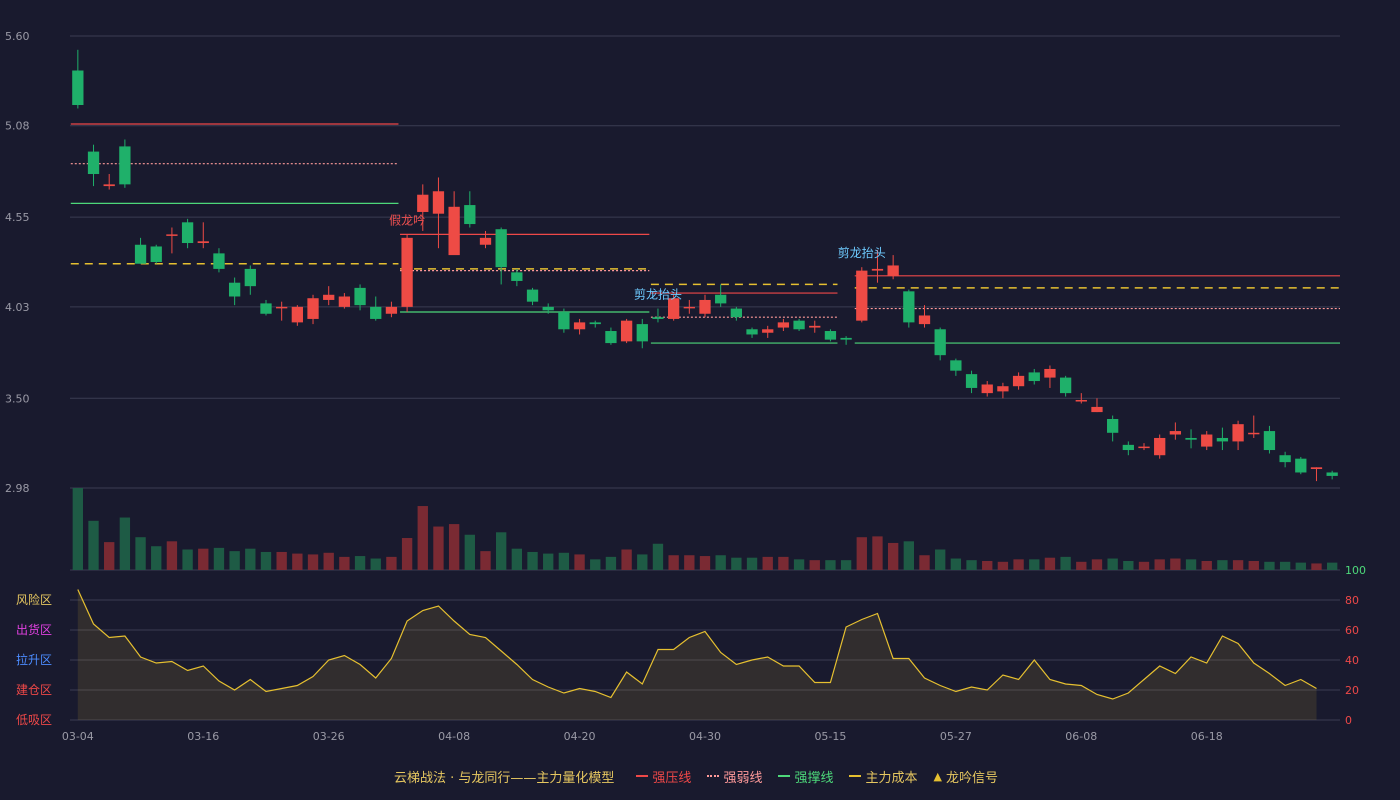 The height and width of the screenshot is (800, 1400). Describe the element at coordinates (34, 629) in the screenshot. I see `zone-label: 出货区` at that location.